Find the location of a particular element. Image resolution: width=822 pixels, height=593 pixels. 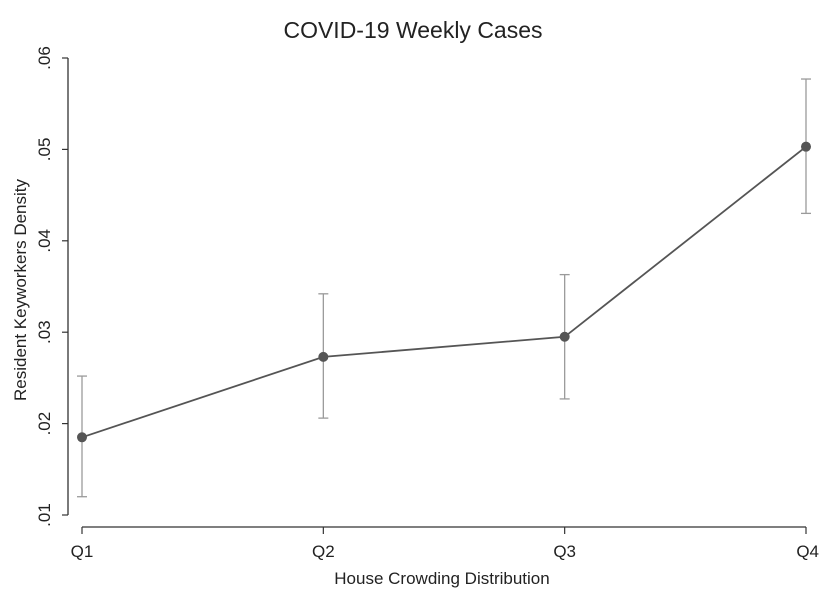

chart-title: COVID-19 Weekly Cases is located at coordinates (412, 30).